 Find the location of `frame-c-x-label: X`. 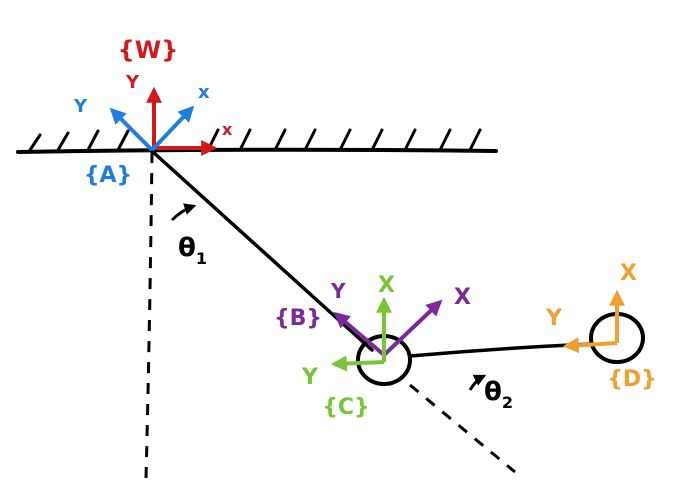

frame-c-x-label: X is located at coordinates (386, 285).